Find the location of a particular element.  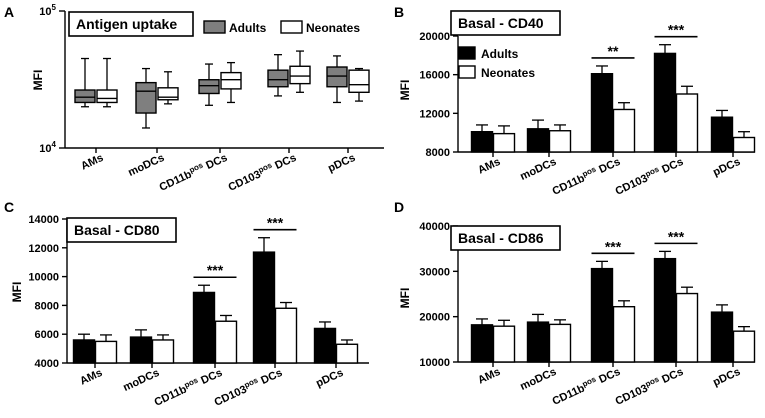

panel-d-xtick-cd103pos-end: DCs is located at coordinates (671, 376).